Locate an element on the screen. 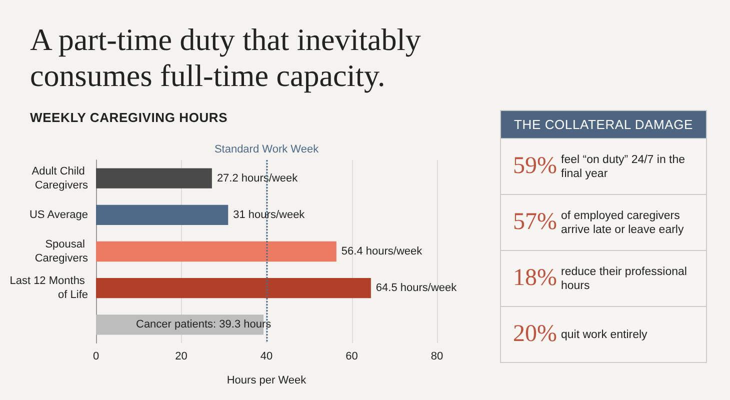 Image resolution: width=730 pixels, height=400 pixels. chart-title: A part-time duty that inevitably consumes full-time capacity. is located at coordinates (226, 58).